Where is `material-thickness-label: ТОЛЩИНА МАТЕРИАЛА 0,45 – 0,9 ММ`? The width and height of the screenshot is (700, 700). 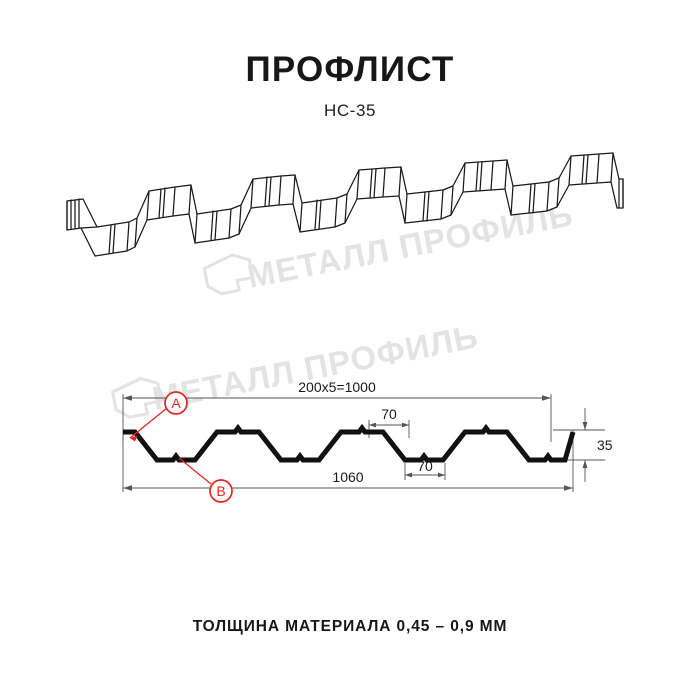 material-thickness-label: ТОЛЩИНА МАТЕРИАЛА 0,45 – 0,9 ММ is located at coordinates (350, 626).